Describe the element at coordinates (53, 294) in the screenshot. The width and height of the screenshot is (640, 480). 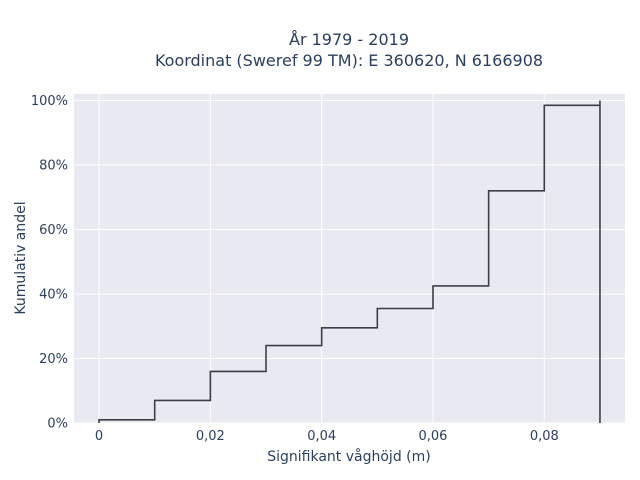
I see `y-tick-label: 40%` at that location.